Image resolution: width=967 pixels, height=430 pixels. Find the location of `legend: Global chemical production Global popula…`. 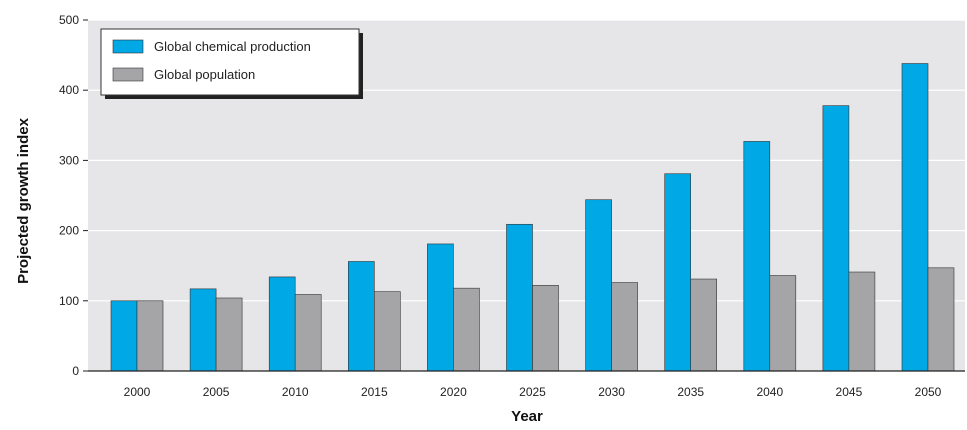

legend: Global chemical production Global popula… is located at coordinates (231, 63).